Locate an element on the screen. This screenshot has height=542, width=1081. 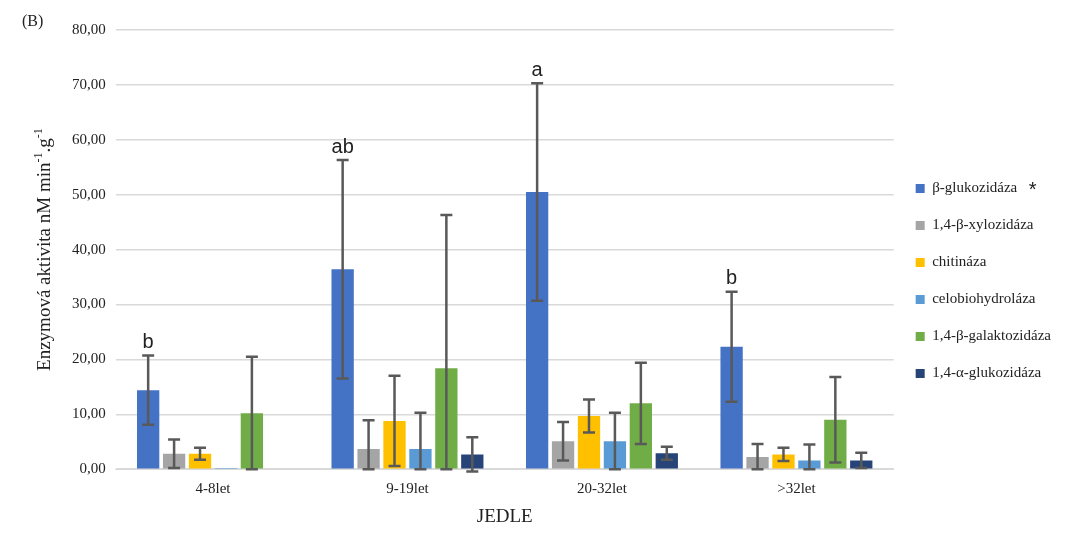
y-tick-label: 30,00 is located at coordinates (89, 303).